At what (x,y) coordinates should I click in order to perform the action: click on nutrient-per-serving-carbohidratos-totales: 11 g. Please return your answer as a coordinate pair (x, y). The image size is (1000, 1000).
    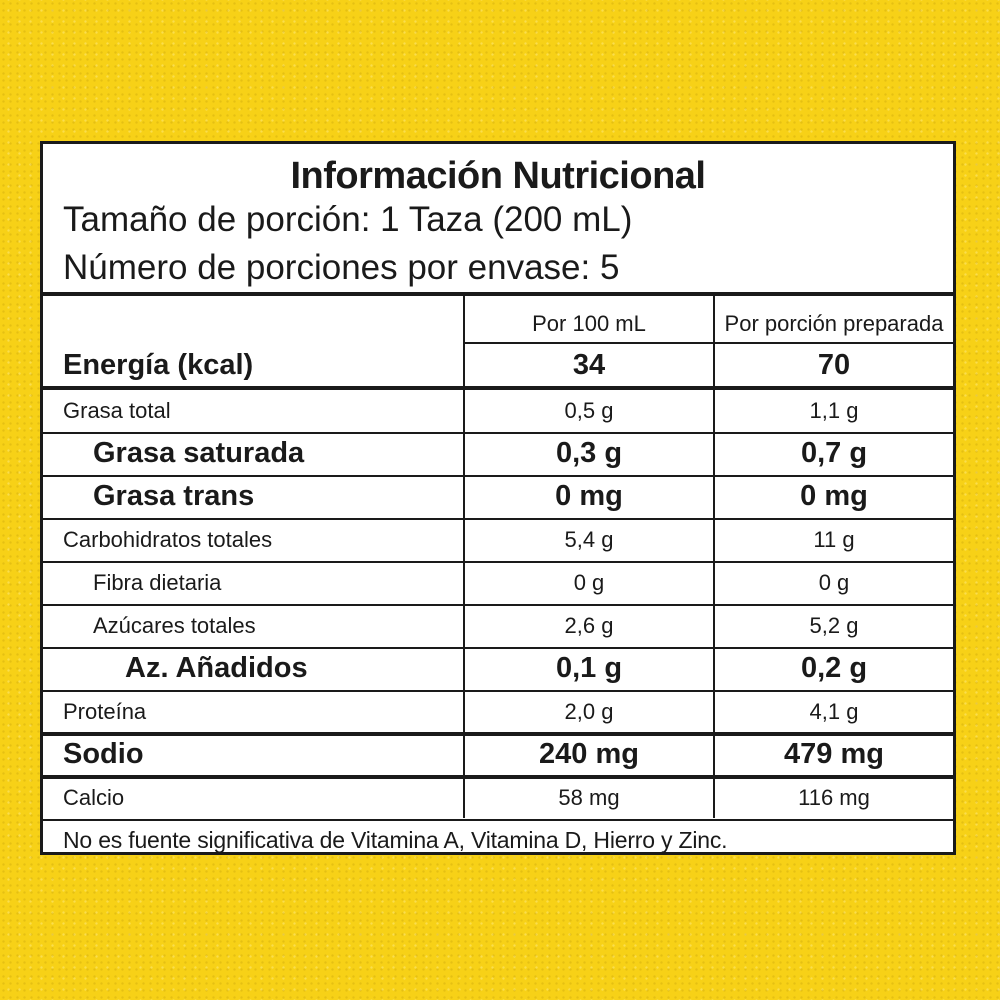
    Looking at the image, I should click on (834, 539).